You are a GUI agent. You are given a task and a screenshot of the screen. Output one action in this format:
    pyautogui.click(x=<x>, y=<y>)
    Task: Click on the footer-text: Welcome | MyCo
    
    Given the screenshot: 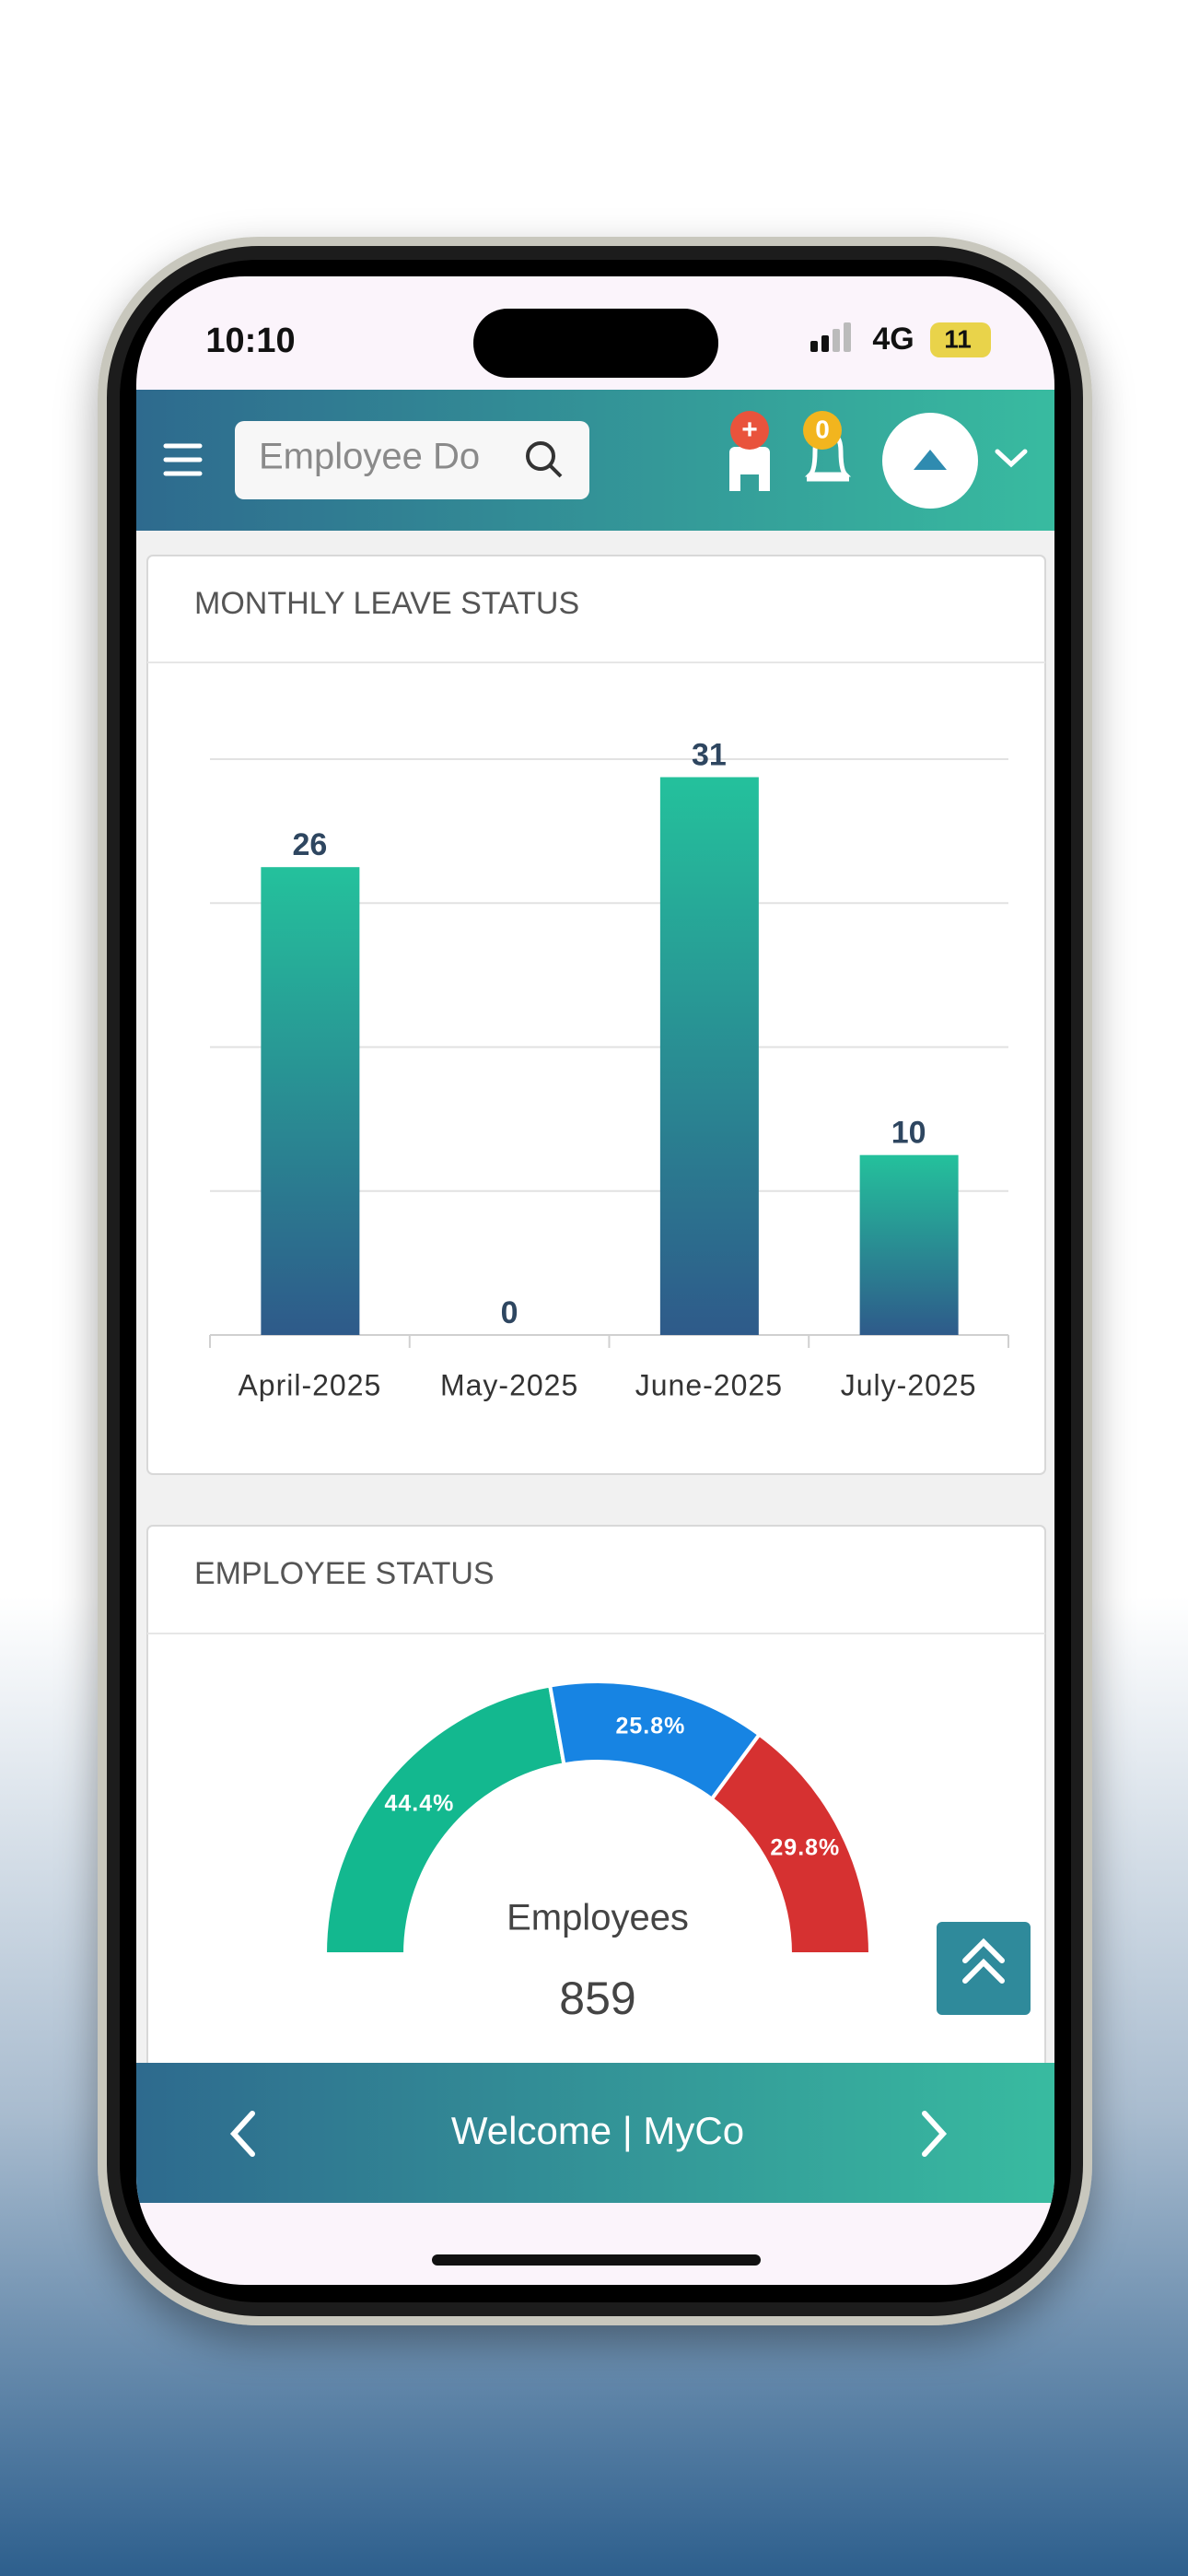 What is the action you would take?
    pyautogui.click(x=597, y=2130)
    